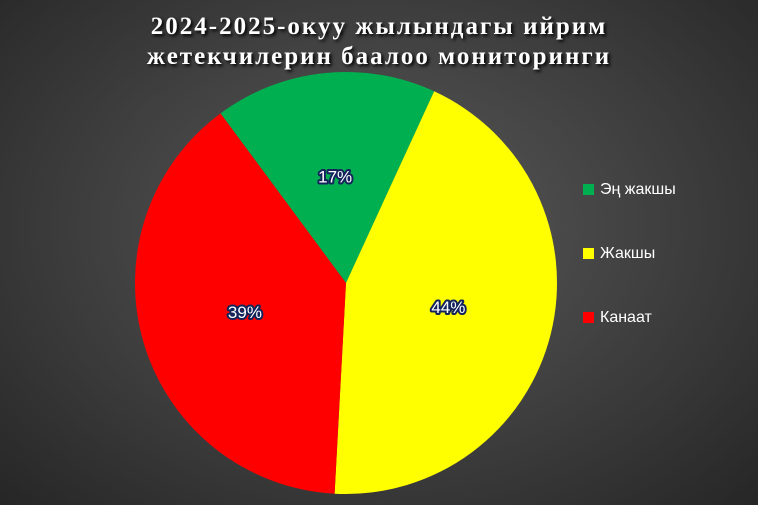 Image resolution: width=758 pixels, height=505 pixels. What do you see at coordinates (335, 177) in the screenshot?
I see `data-label: 17%` at bounding box center [335, 177].